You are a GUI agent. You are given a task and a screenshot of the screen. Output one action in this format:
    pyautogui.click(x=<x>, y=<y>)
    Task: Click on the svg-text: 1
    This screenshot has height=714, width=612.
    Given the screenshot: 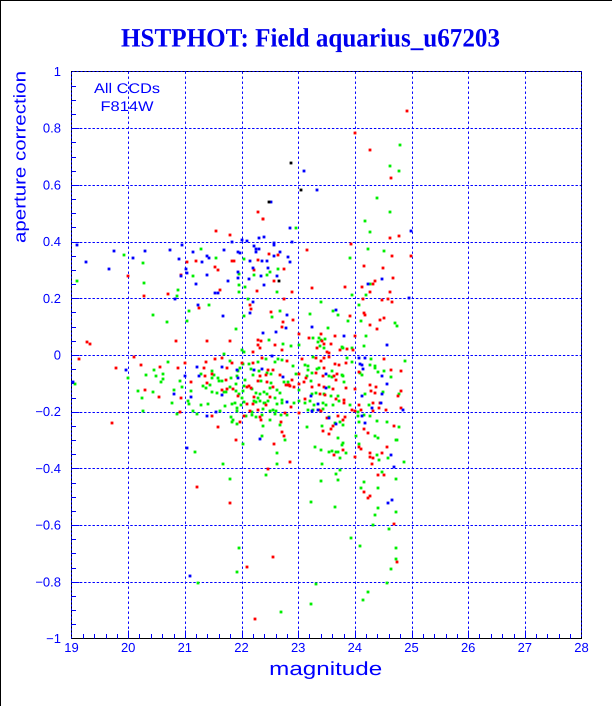 What is the action you would take?
    pyautogui.click(x=57, y=71)
    